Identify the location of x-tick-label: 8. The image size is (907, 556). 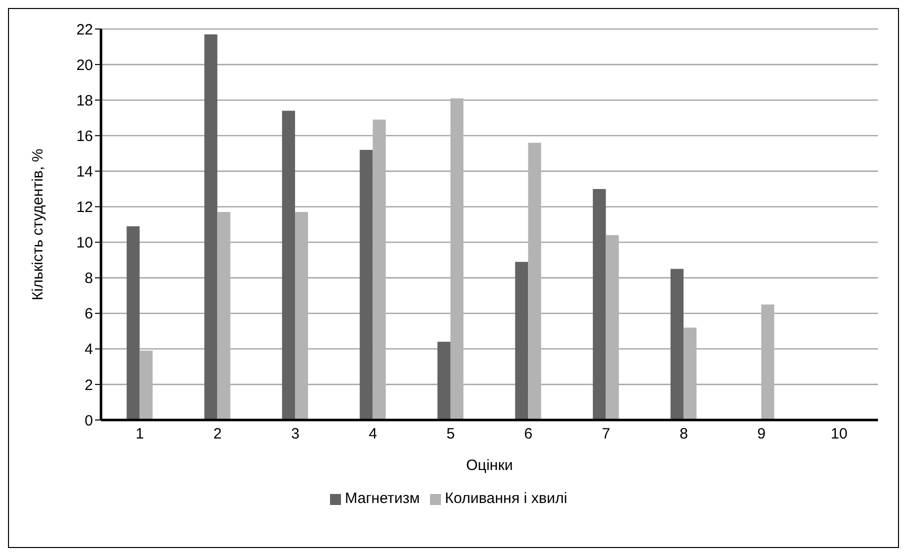
(684, 434).